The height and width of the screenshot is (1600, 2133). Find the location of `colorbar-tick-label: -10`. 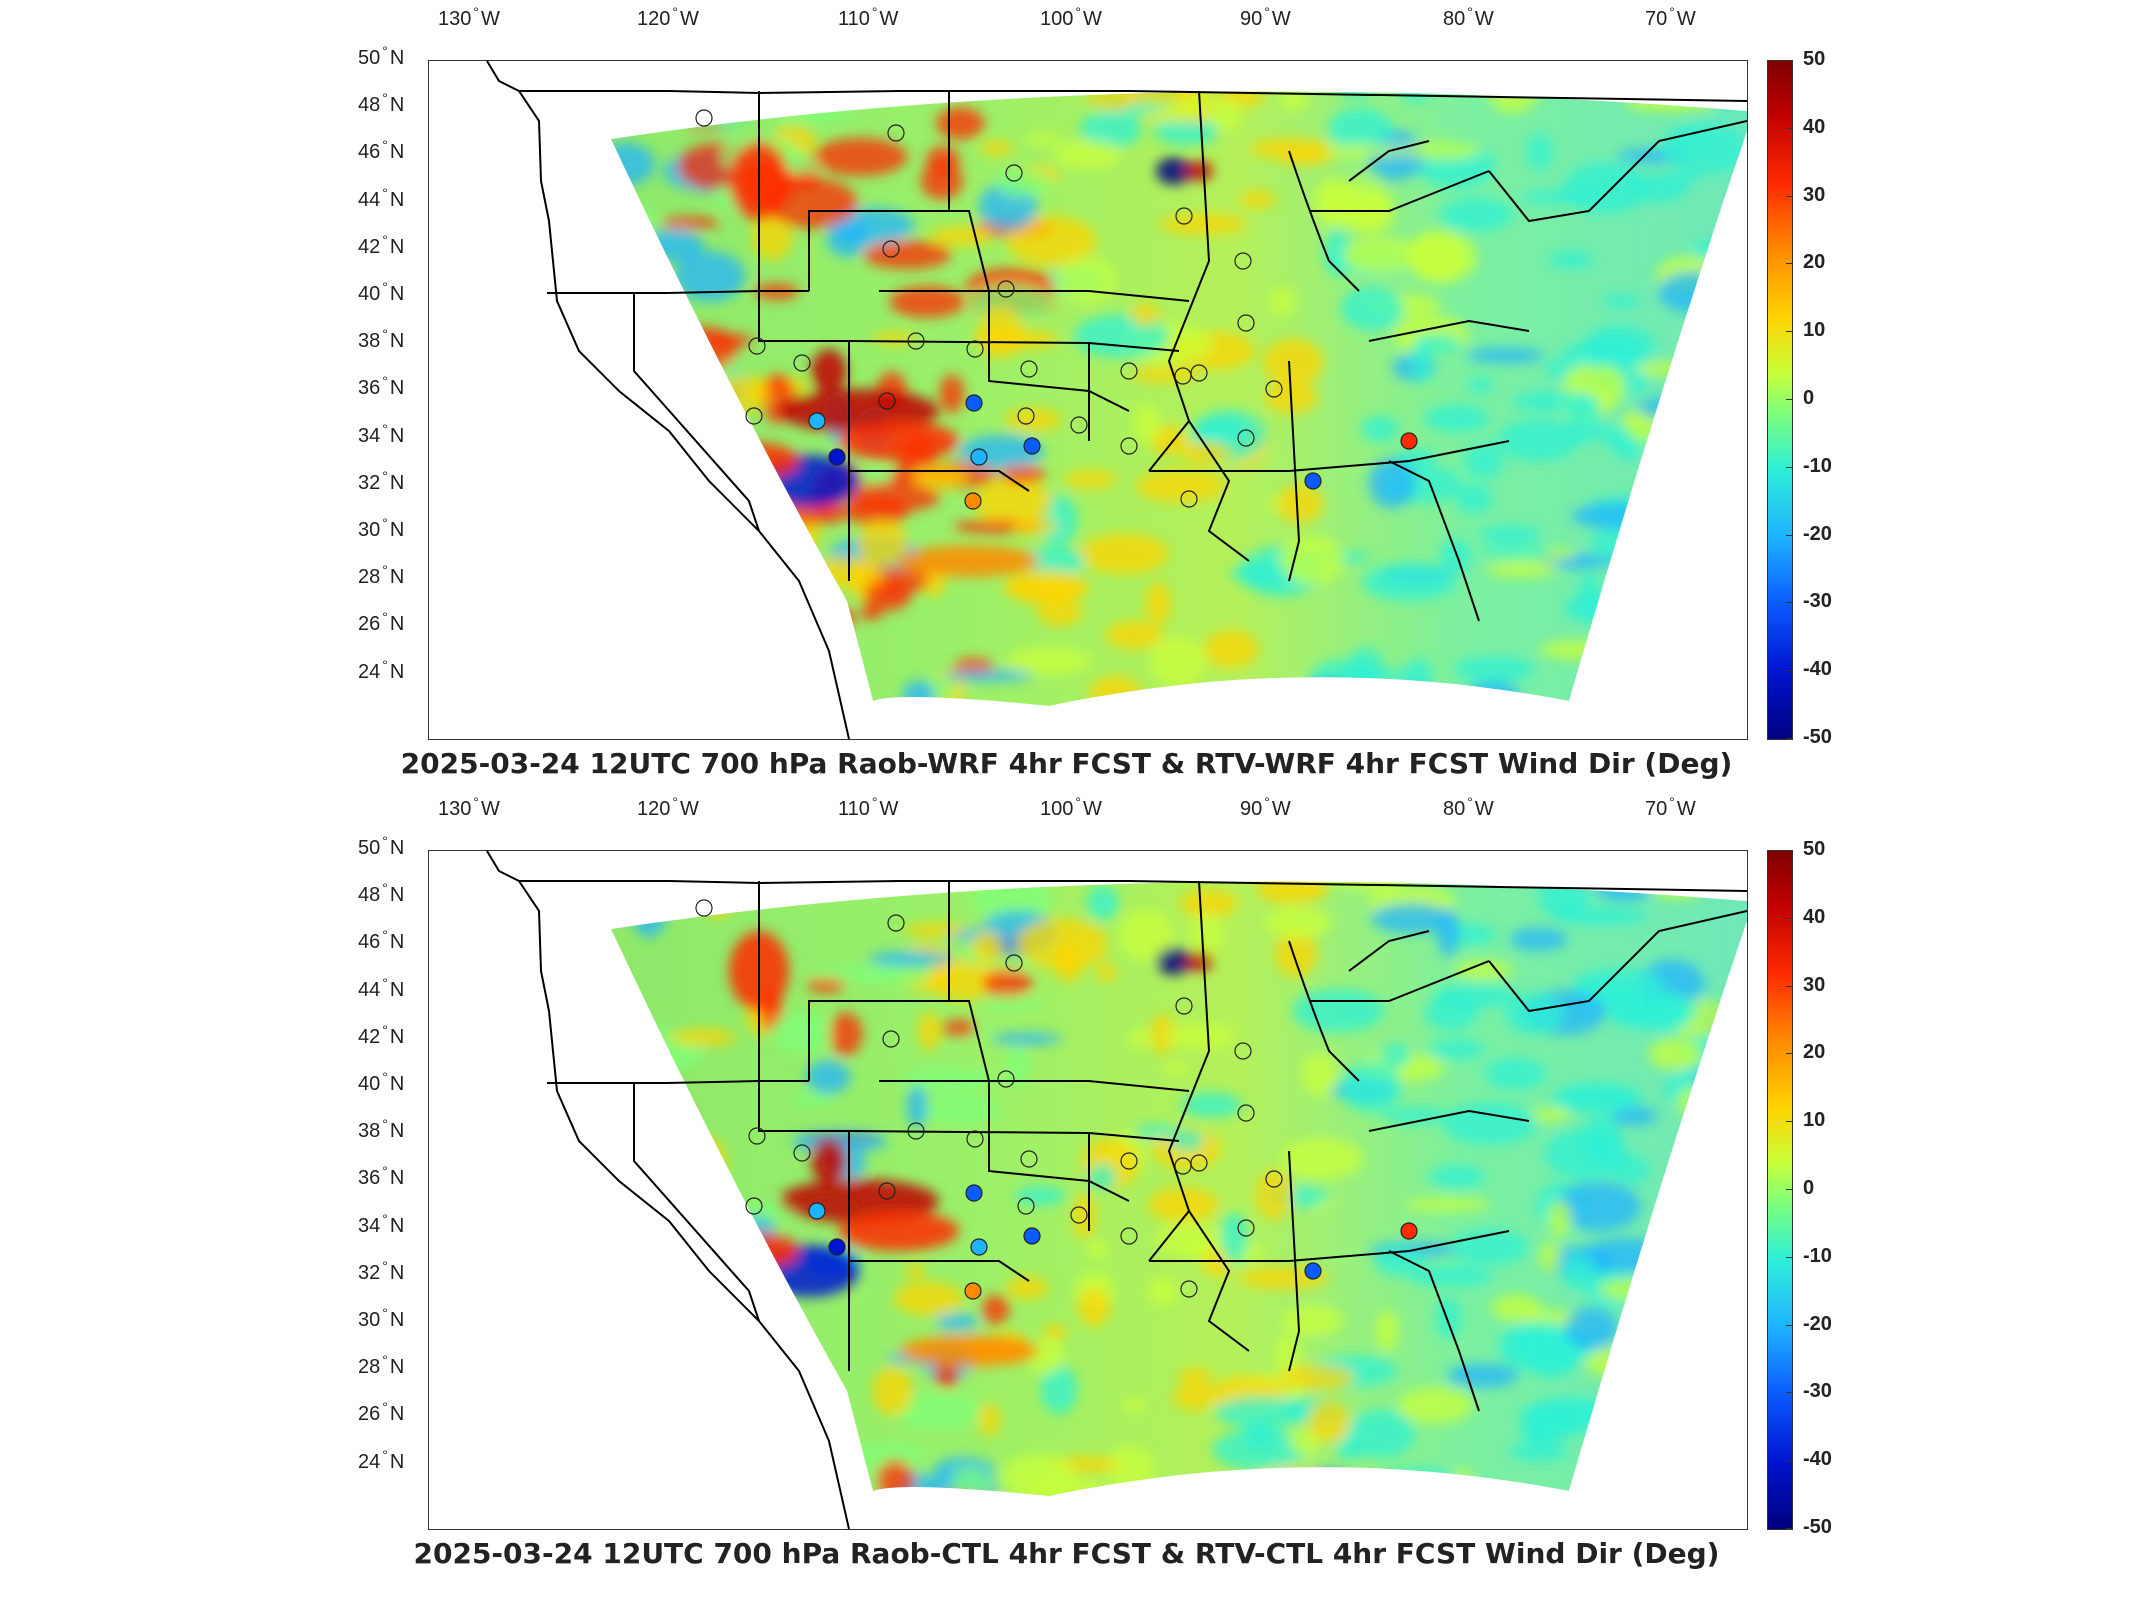

colorbar-tick-label: -10 is located at coordinates (1817, 1255).